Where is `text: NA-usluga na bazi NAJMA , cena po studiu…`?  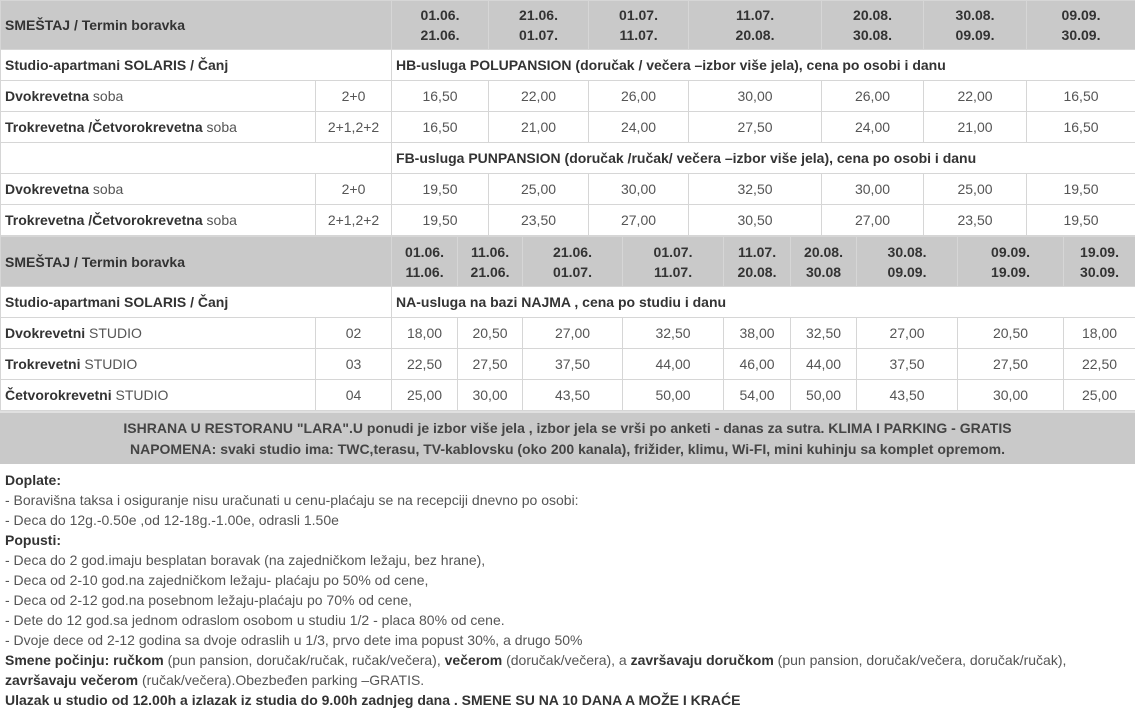 text: NA-usluga na bazi NAJMA , cena po studiu… is located at coordinates (561, 302).